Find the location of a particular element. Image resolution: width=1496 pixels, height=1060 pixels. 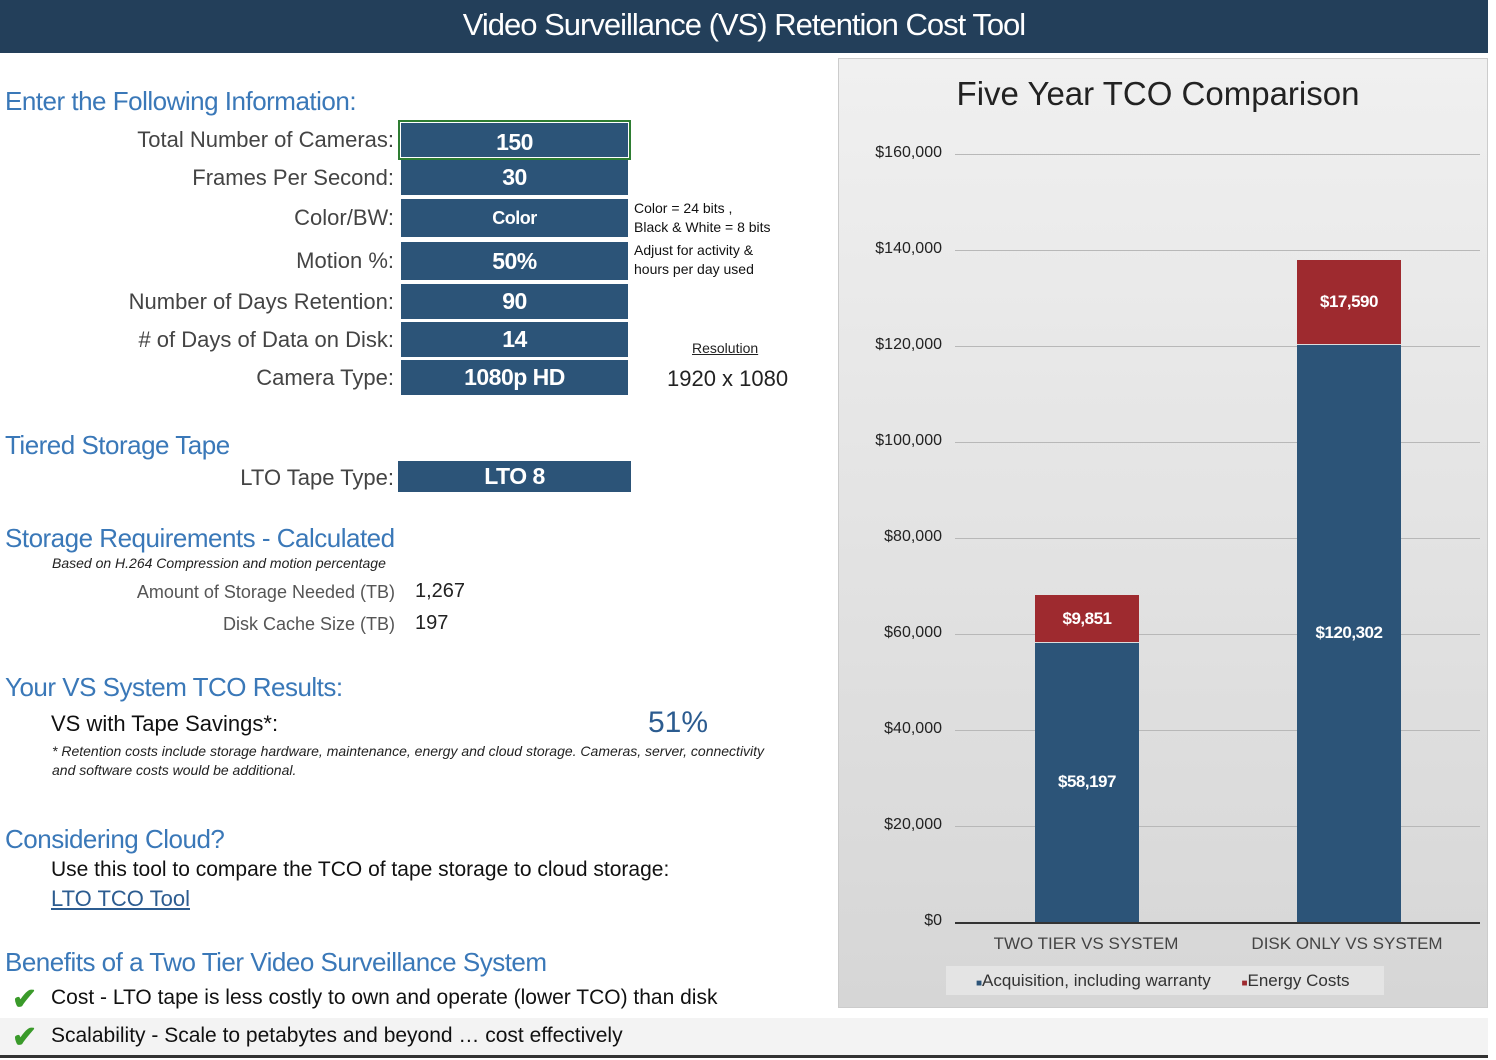

y-tick-label: $20,000 is located at coordinates (913, 824).